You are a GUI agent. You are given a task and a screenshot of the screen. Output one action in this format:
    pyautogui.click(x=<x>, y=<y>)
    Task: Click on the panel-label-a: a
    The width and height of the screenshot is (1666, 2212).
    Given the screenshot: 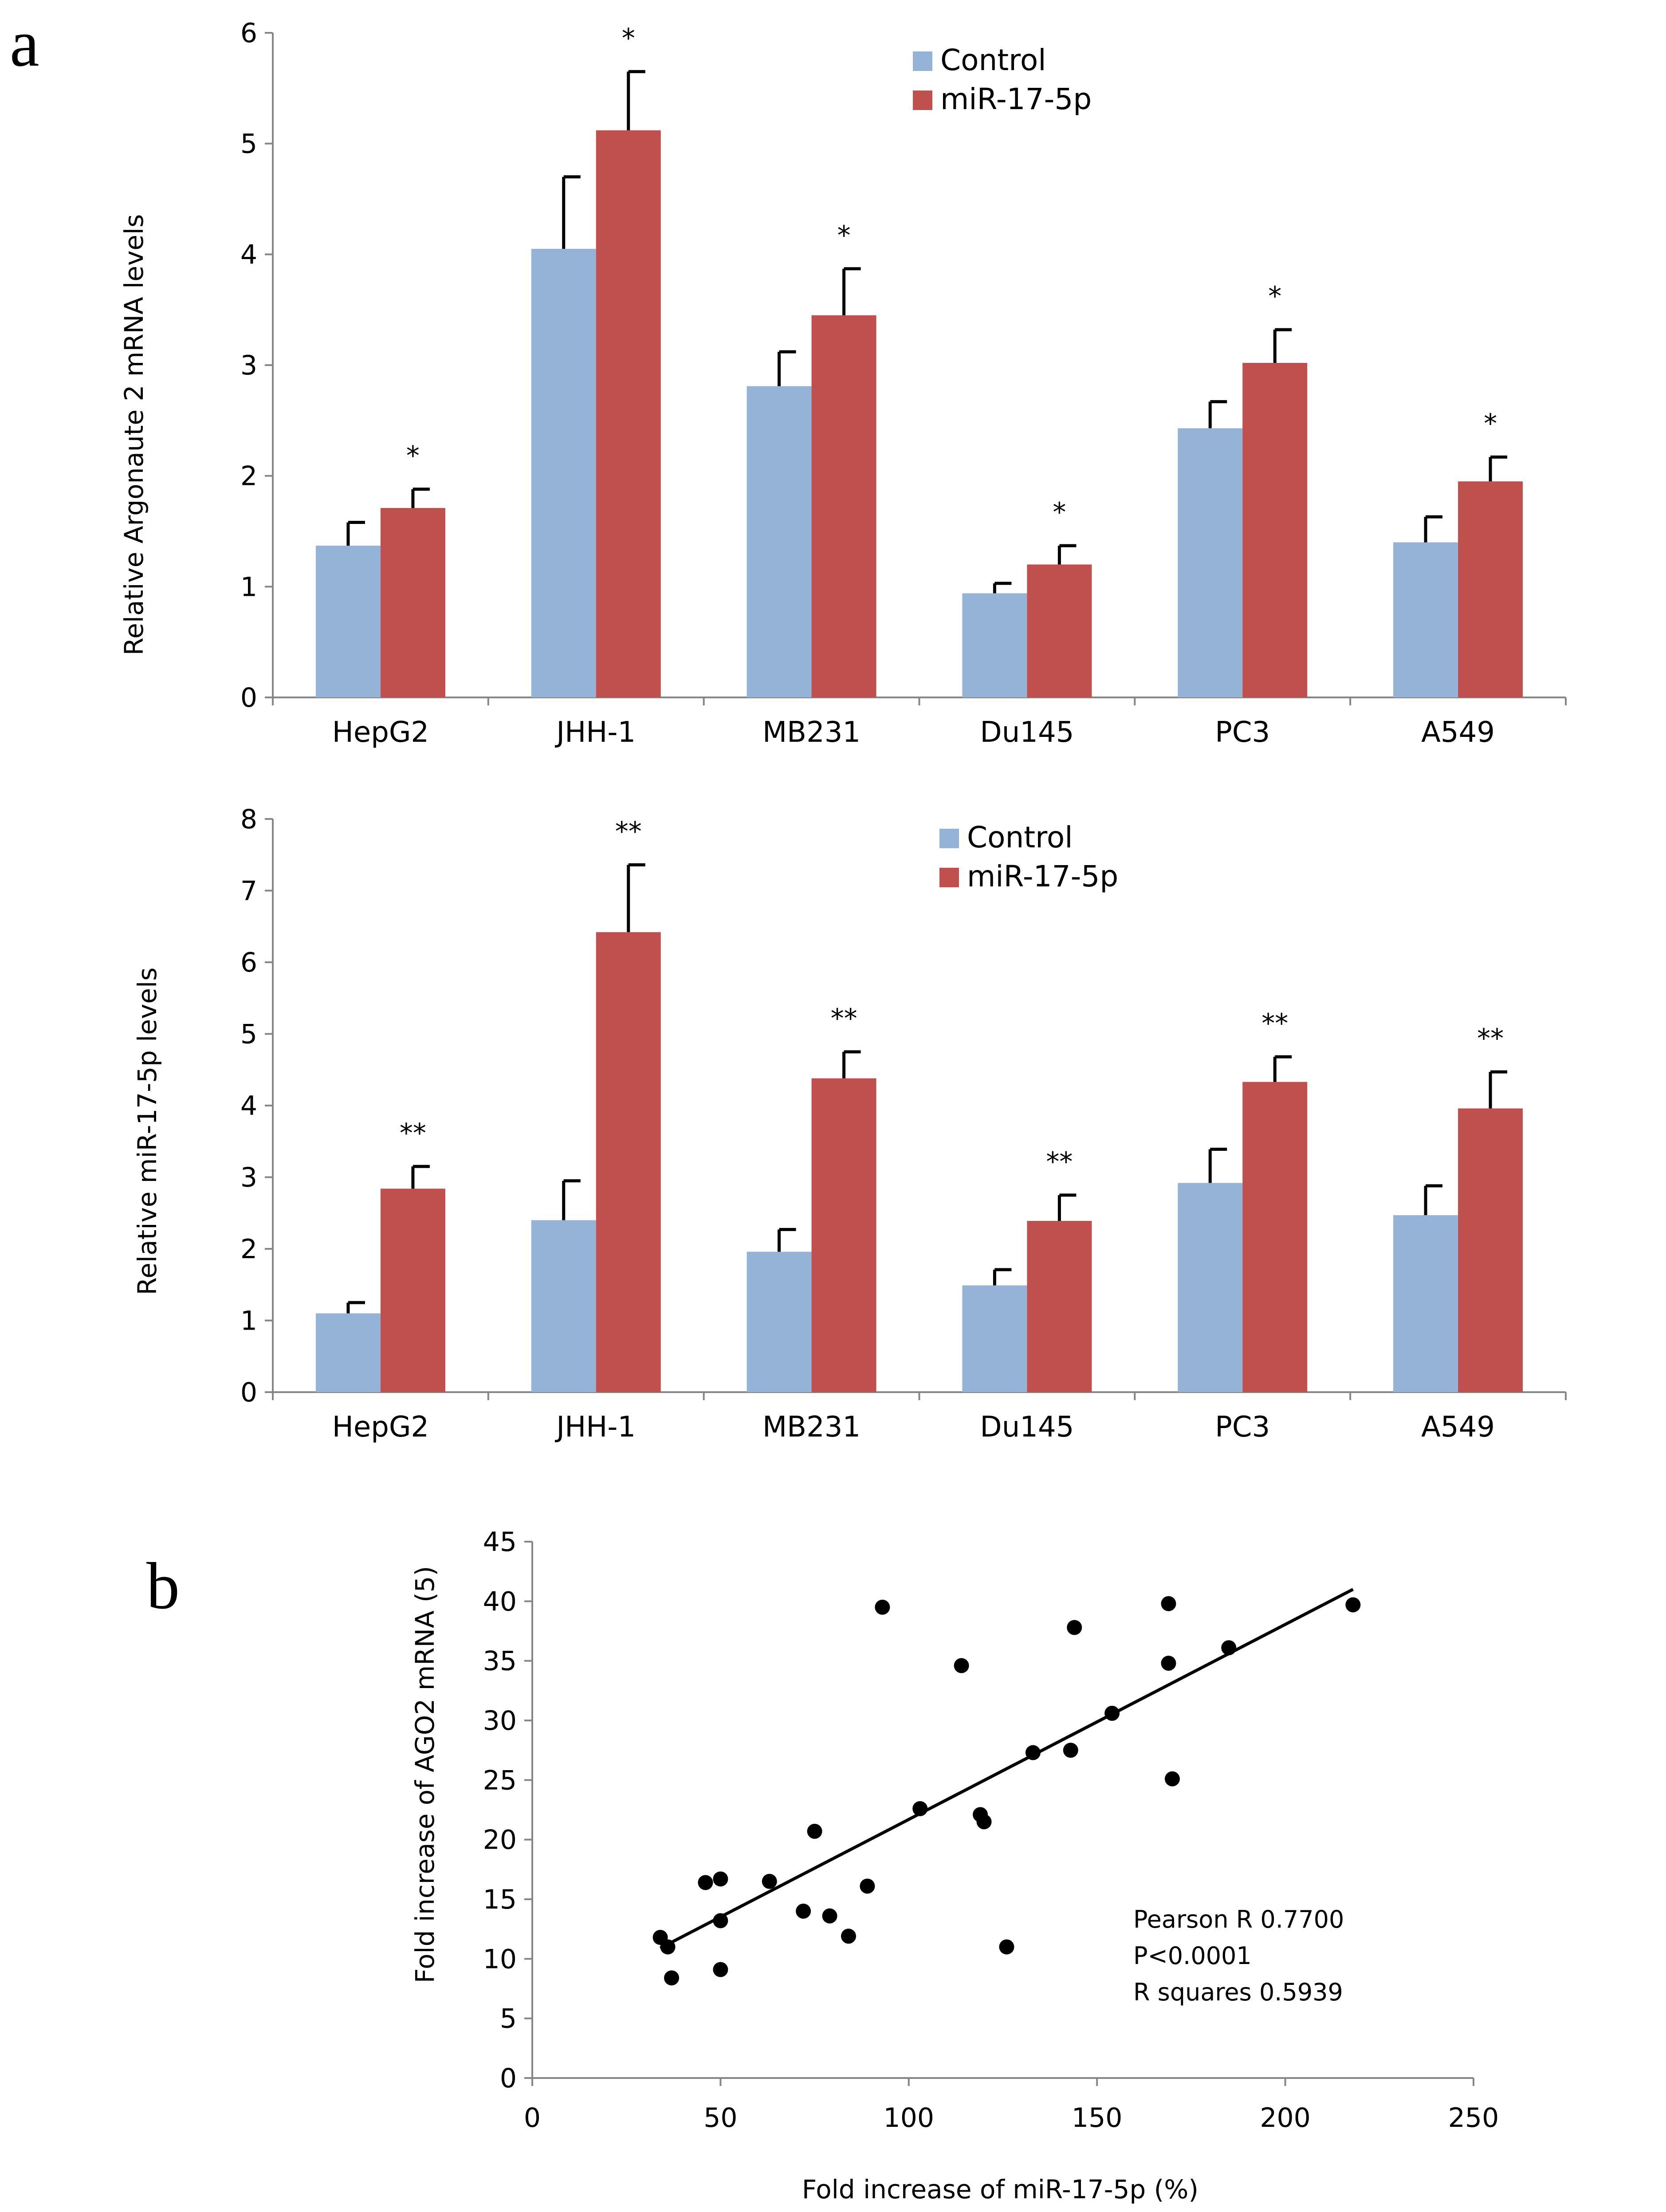 What is the action you would take?
    pyautogui.click(x=24, y=43)
    